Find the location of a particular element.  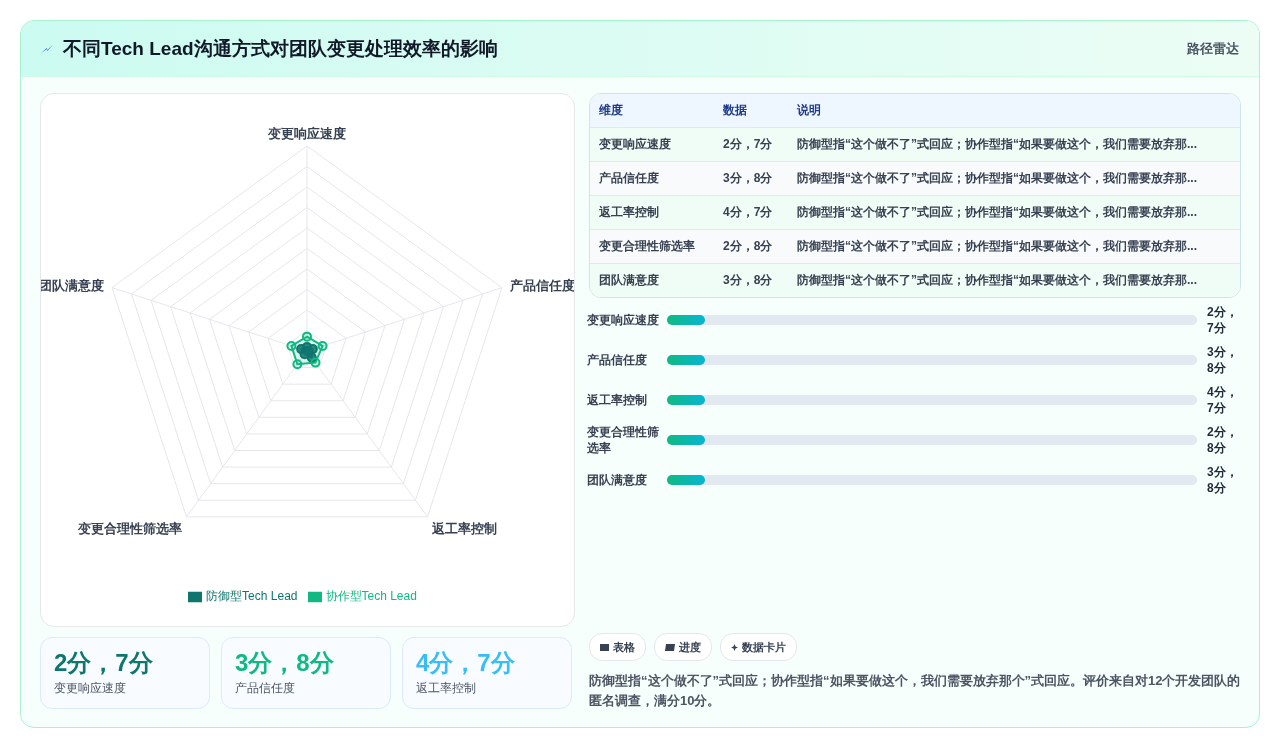

text: 说明 is located at coordinates (809, 110).